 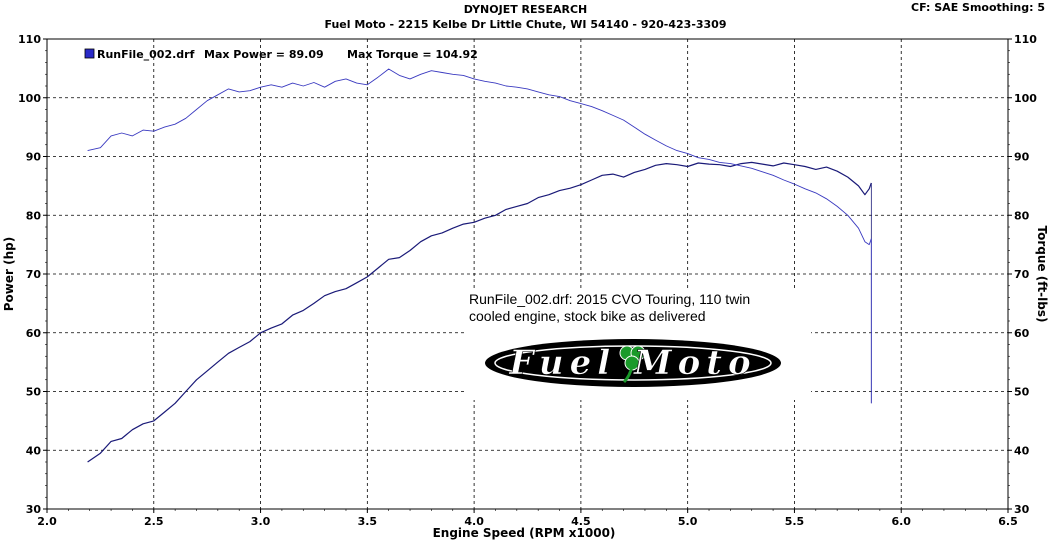 I want to click on x-tick-label: 2.0, so click(x=47, y=521).